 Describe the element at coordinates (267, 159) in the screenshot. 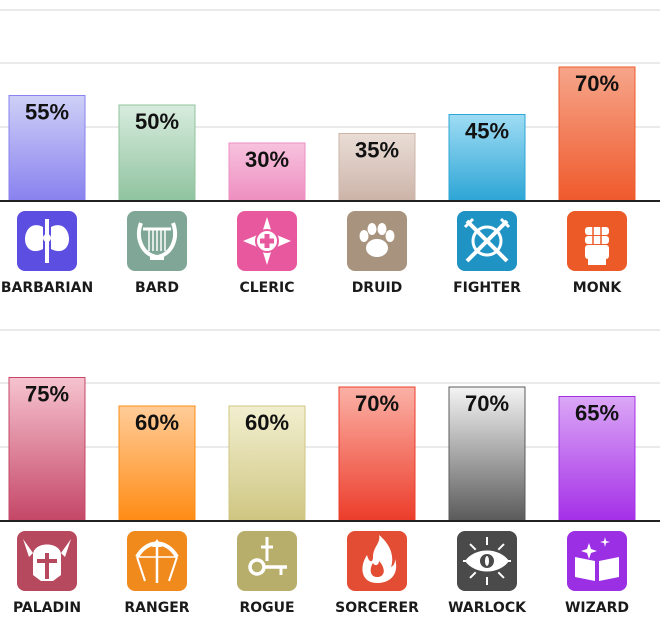

I see `bar-value-label: 30%` at that location.